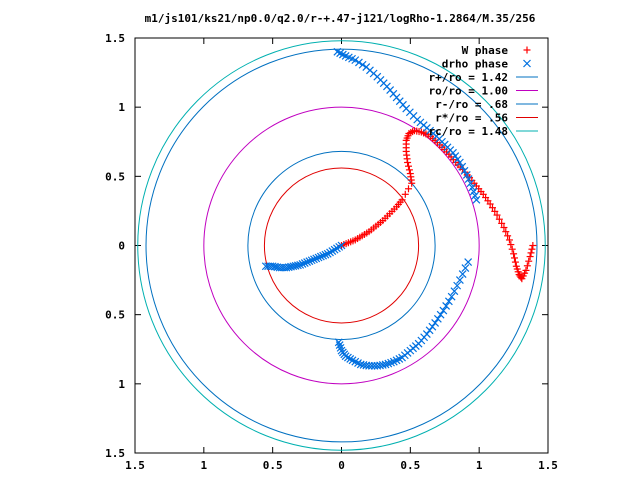 The width and height of the screenshot is (640, 480). Describe the element at coordinates (471, 104) in the screenshot. I see `legend-label: r-/ro = .68` at that location.